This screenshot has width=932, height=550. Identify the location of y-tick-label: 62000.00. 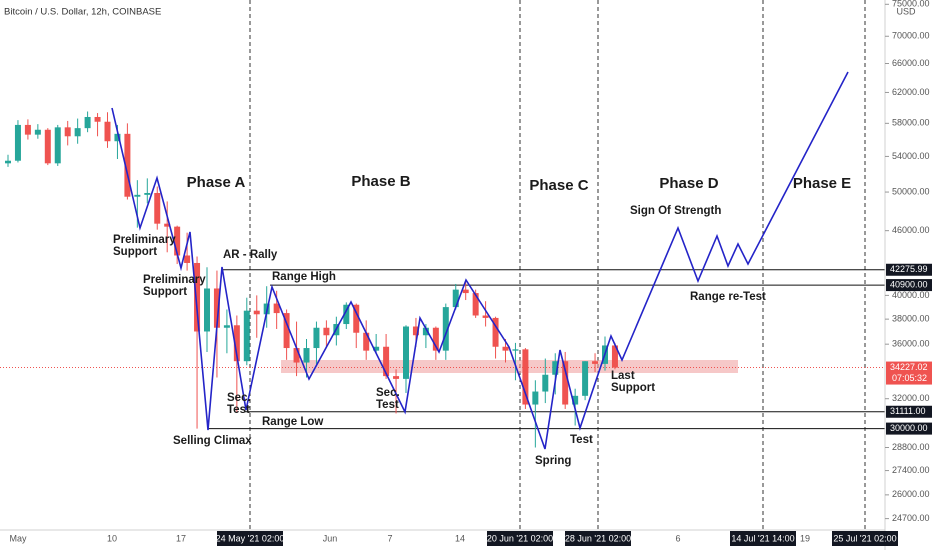
(911, 92).